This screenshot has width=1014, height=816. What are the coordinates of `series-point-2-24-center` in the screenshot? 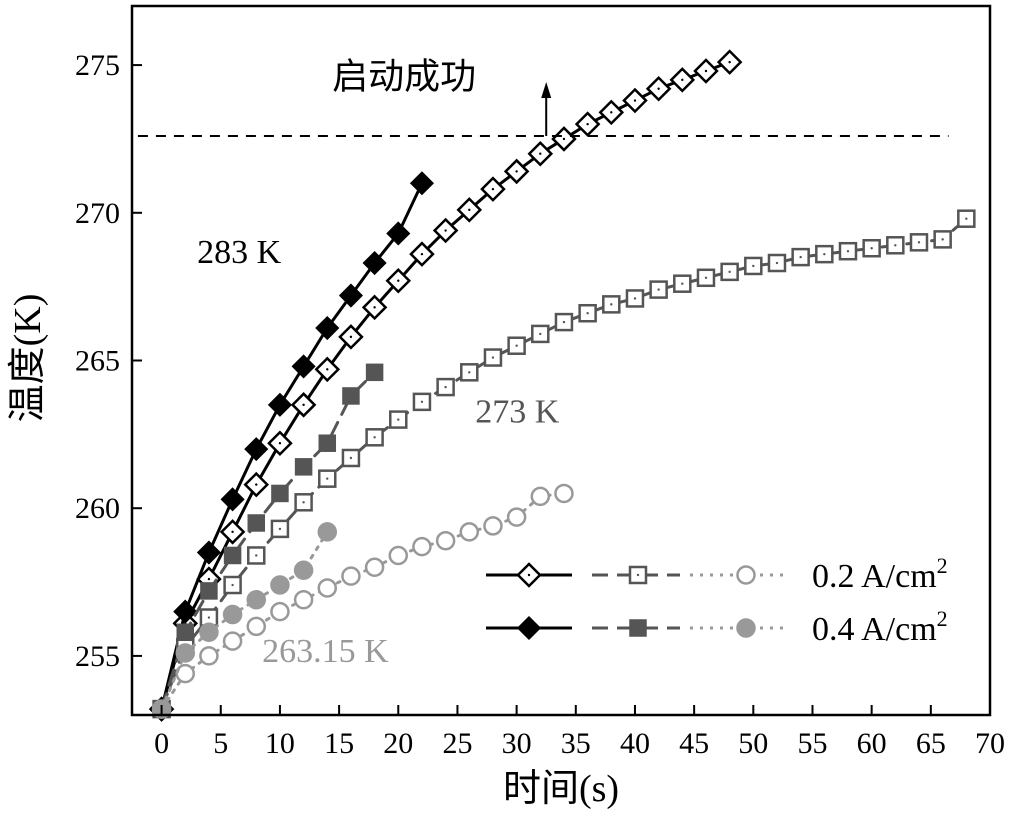 It's located at (729, 272).